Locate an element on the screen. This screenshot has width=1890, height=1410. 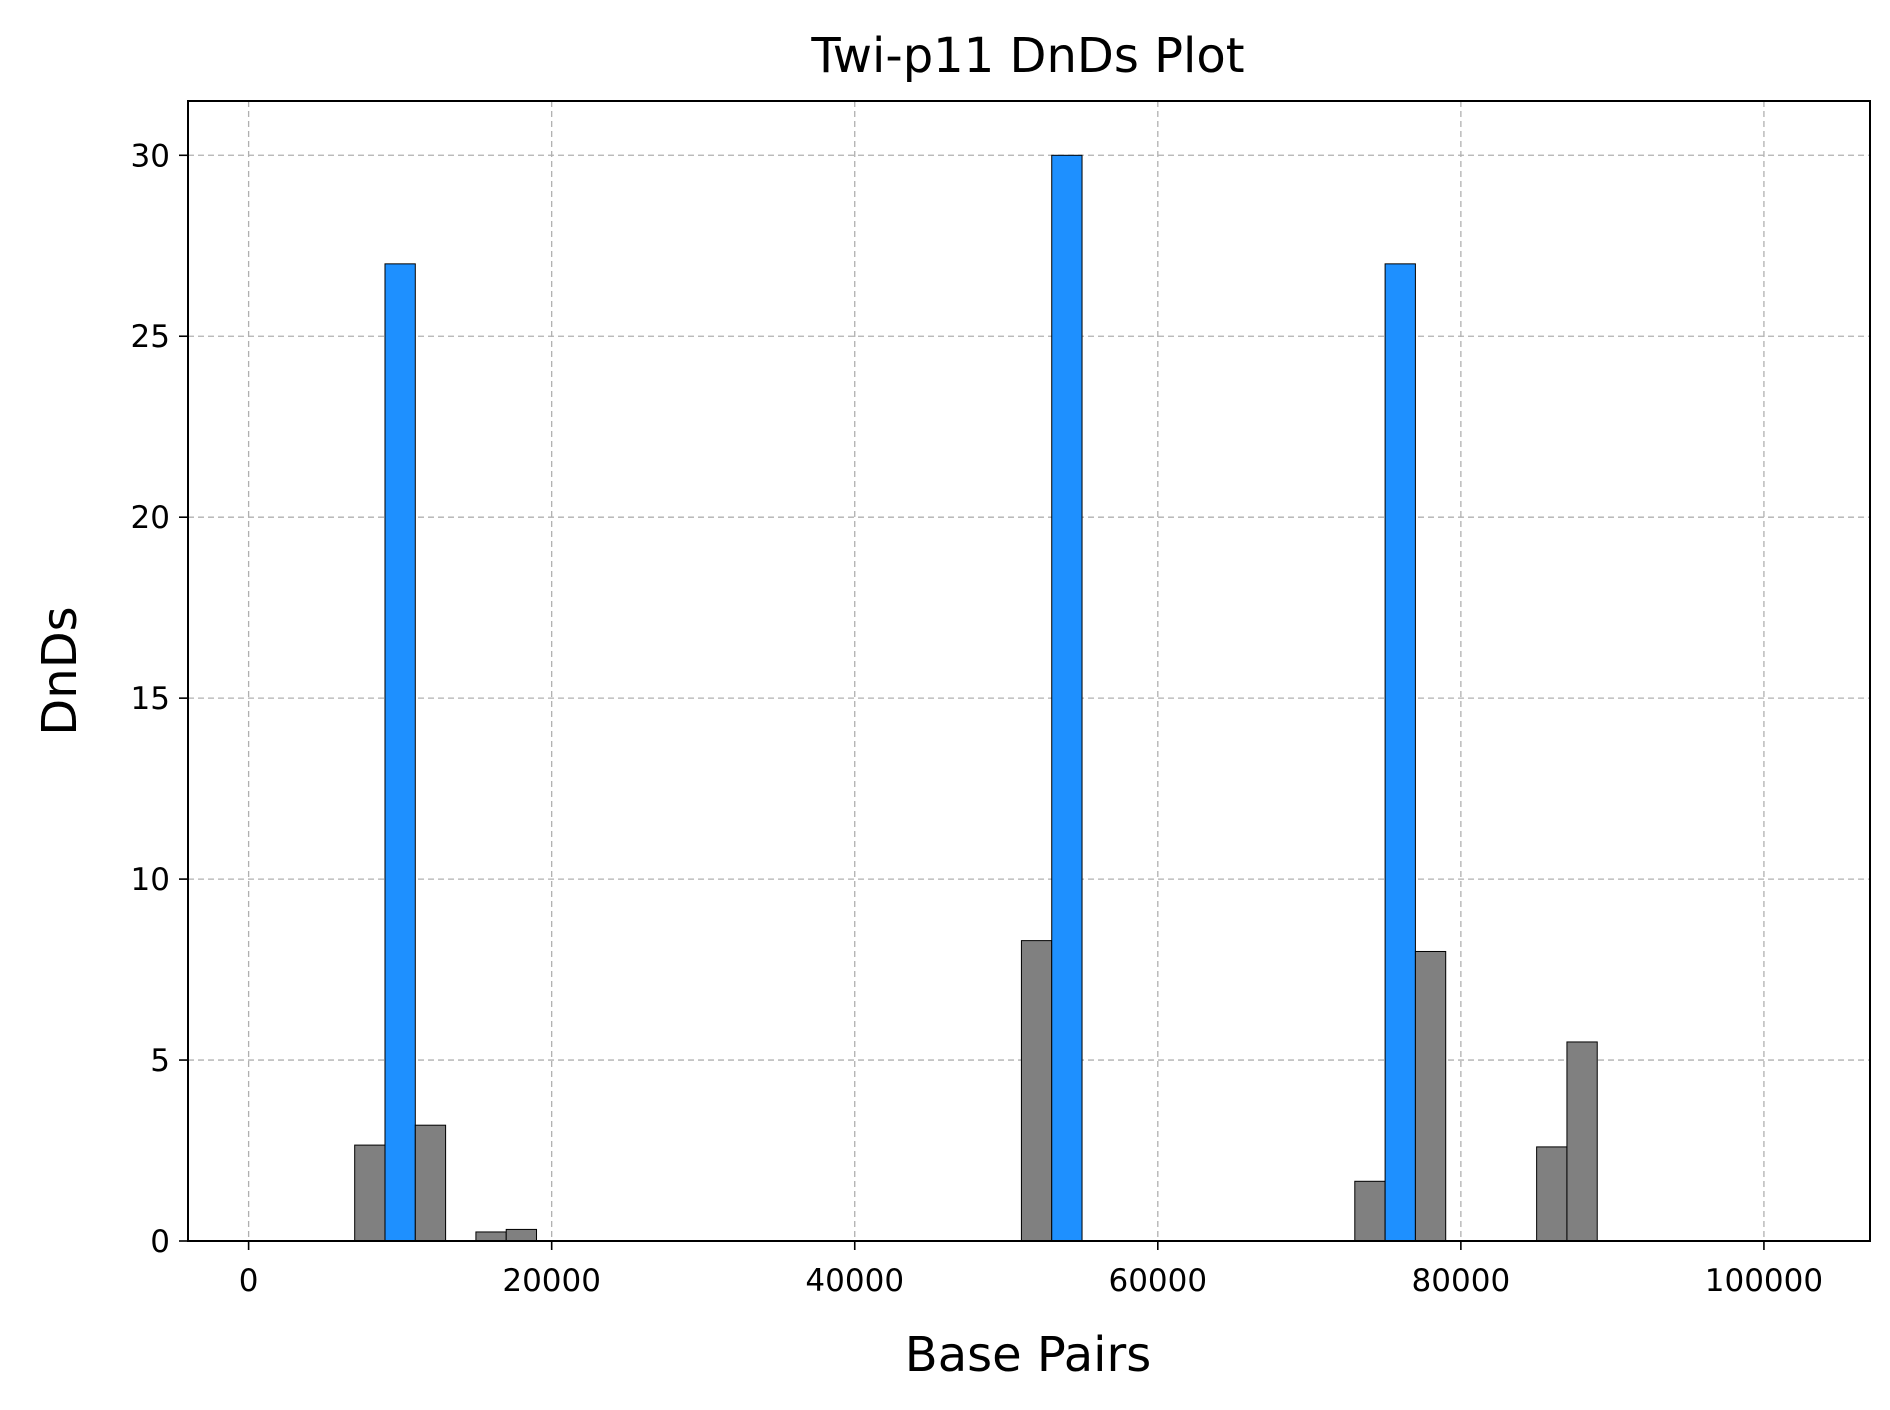
y-tick-label: 30 is located at coordinates (150, 156).